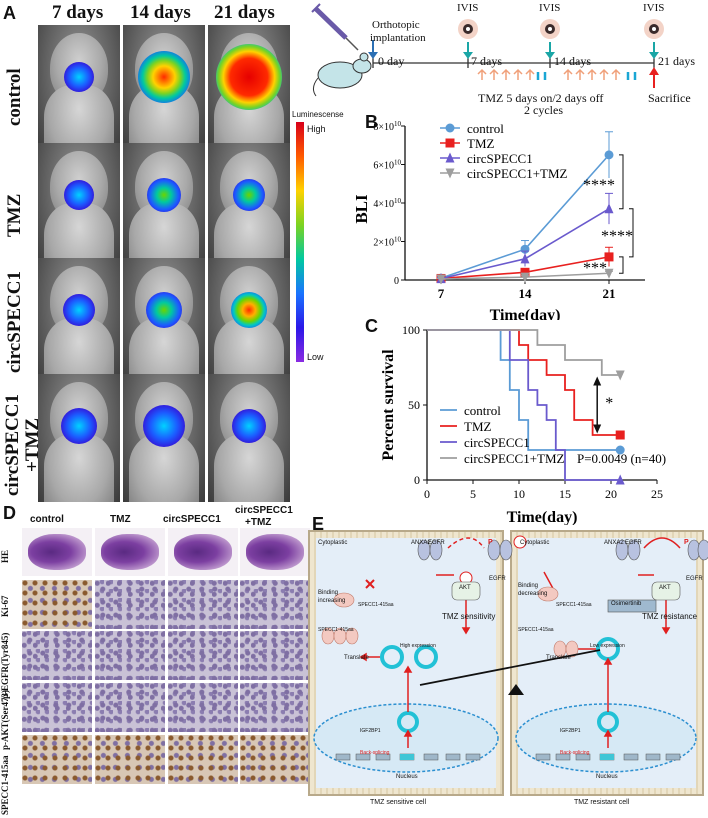 Image resolution: width=708 pixels, height=818 pixels. Describe the element at coordinates (388, 405) in the screenshot. I see `y-axis-label: Percent survival` at that location.